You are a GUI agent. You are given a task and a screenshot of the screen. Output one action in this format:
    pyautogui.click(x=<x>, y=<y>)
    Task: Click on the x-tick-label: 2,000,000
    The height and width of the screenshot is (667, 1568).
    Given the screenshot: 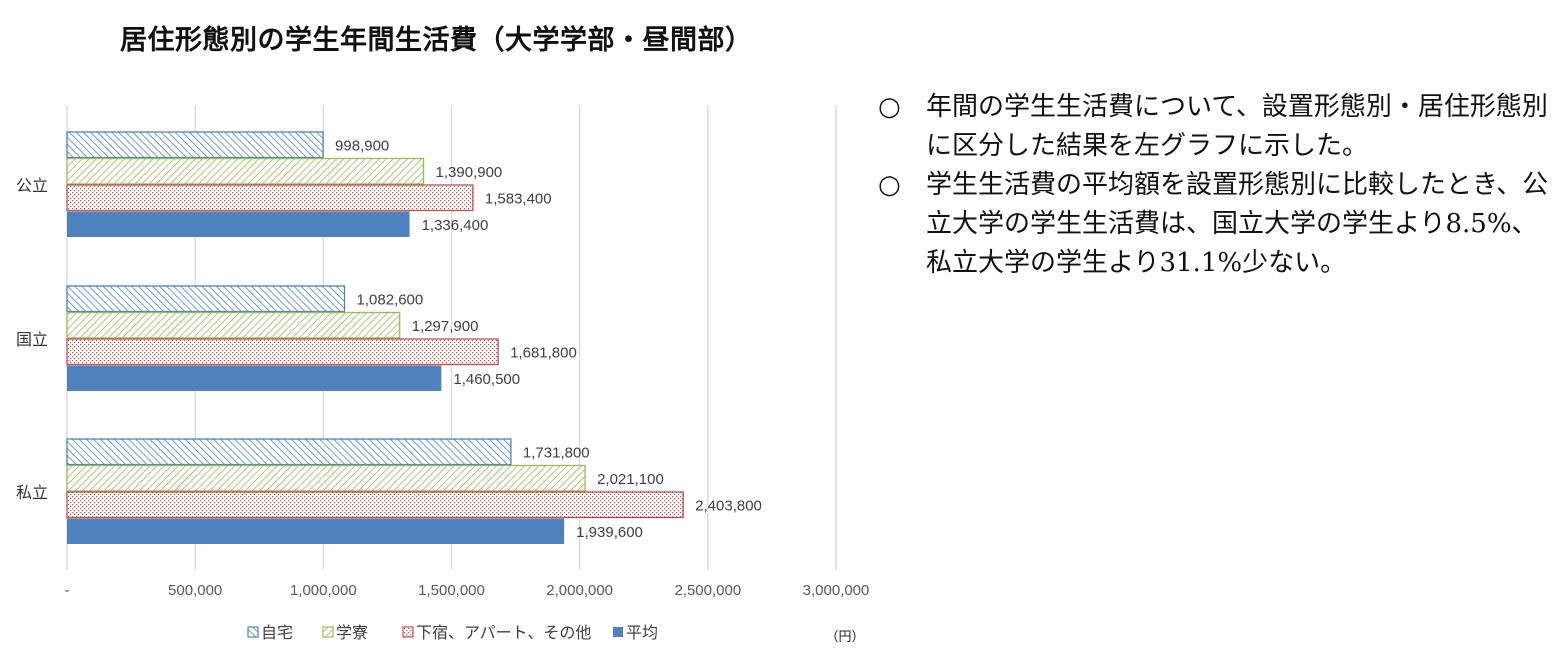 What is the action you would take?
    pyautogui.click(x=579, y=590)
    